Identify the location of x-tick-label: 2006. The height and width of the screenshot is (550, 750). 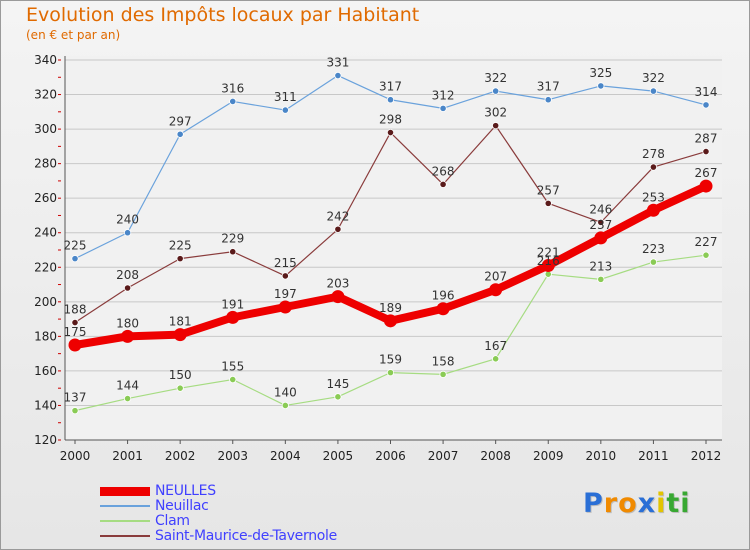
(390, 456).